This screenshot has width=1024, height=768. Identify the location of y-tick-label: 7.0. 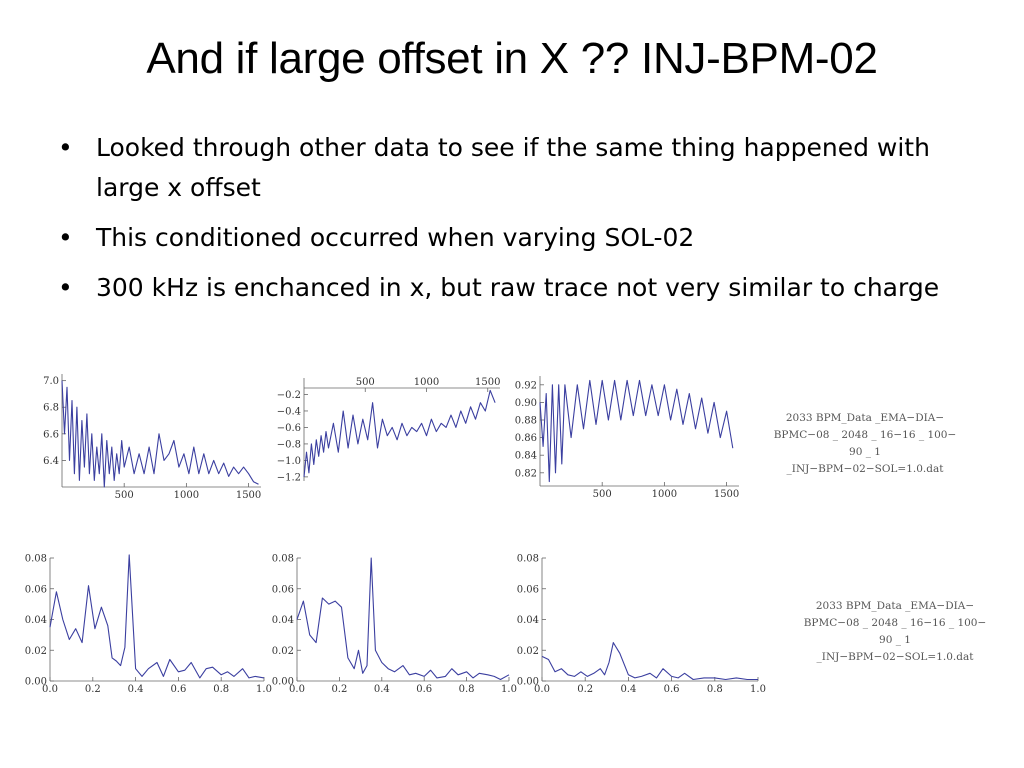
(51, 381).